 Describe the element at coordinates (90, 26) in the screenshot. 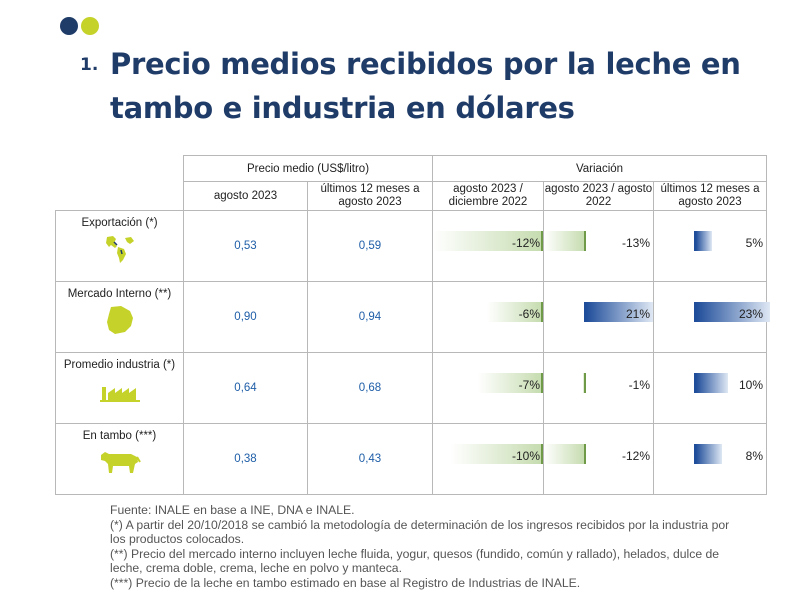

I see `lime-dot` at that location.